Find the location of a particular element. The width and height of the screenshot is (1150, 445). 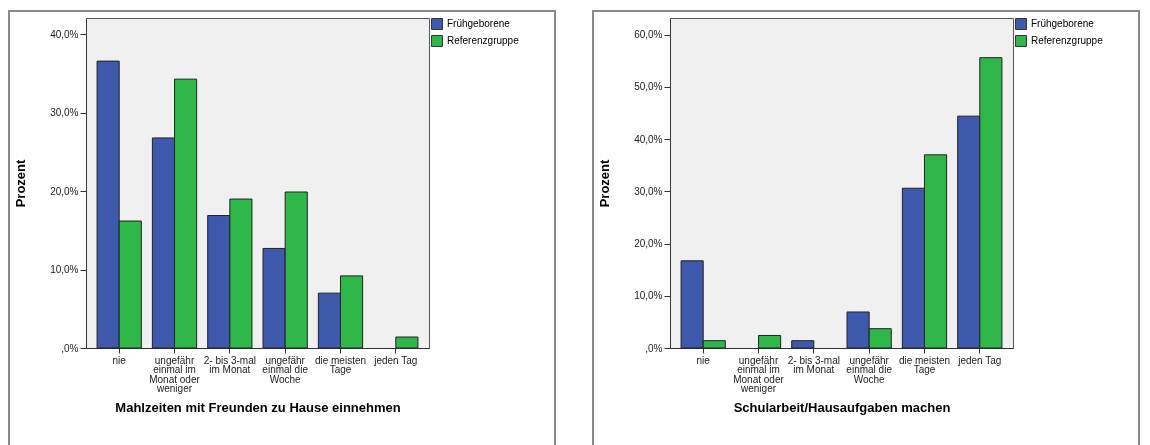

x-axis-title: Schularbeit/Hausaufgaben machen is located at coordinates (842, 407).